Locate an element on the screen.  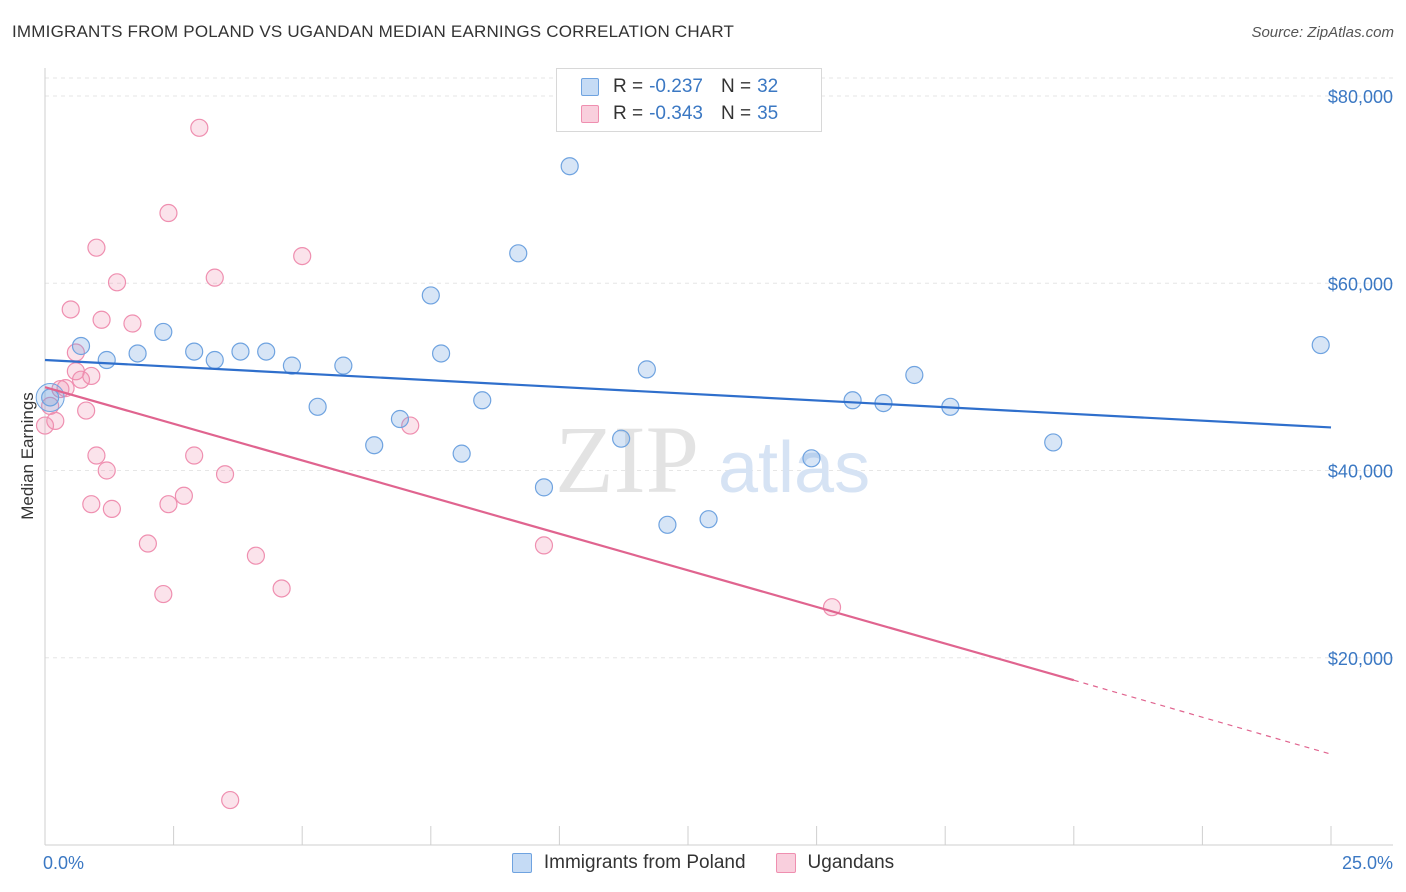
legend-n-value: 35 is located at coordinates (768, 113).